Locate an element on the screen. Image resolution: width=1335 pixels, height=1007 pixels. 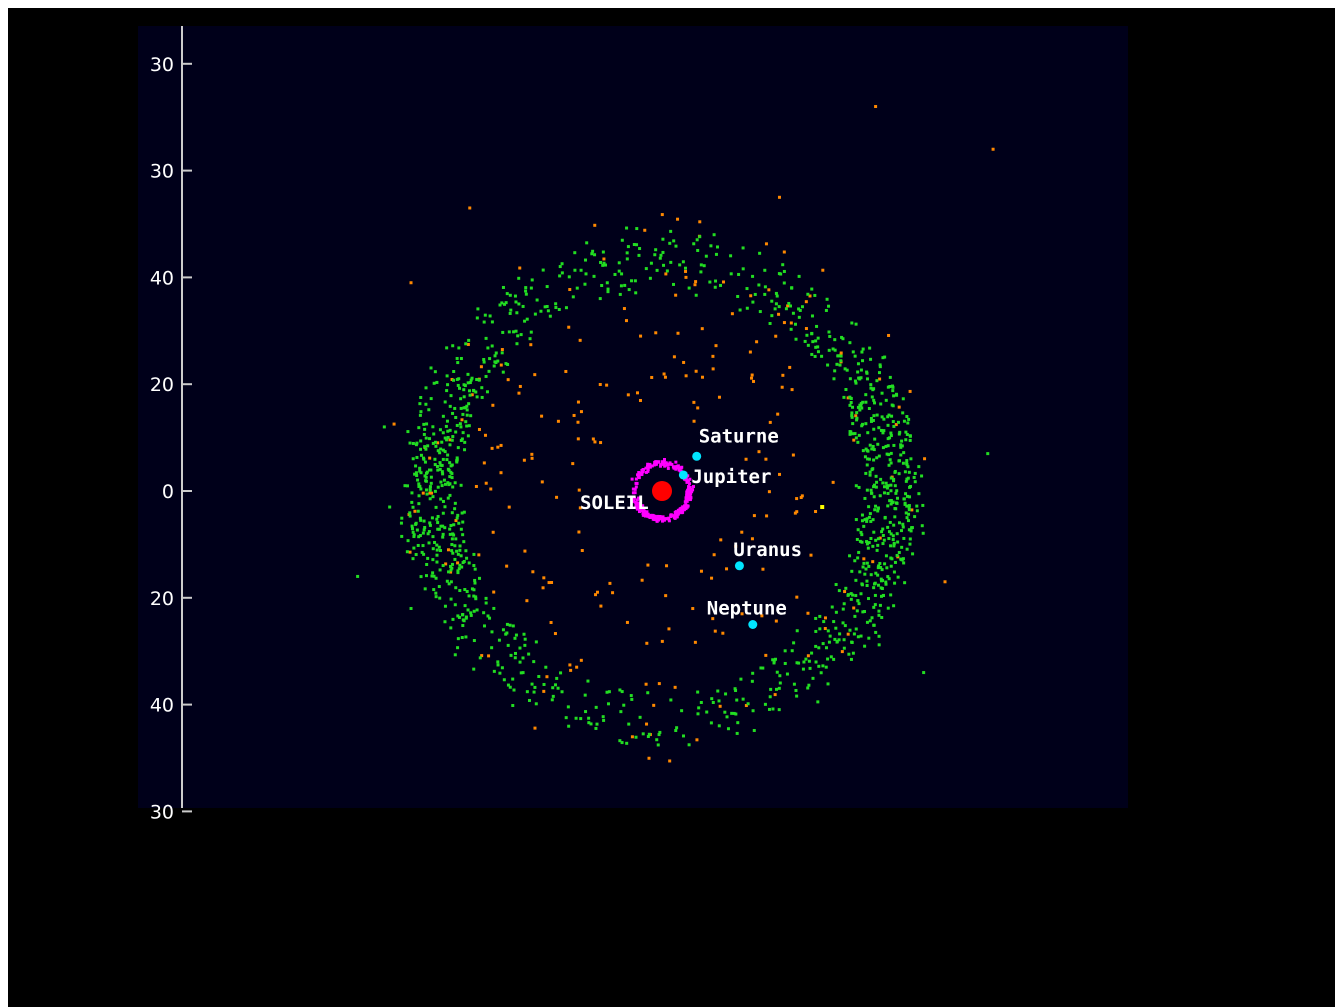
planet-label: Saturne is located at coordinates (739, 436).